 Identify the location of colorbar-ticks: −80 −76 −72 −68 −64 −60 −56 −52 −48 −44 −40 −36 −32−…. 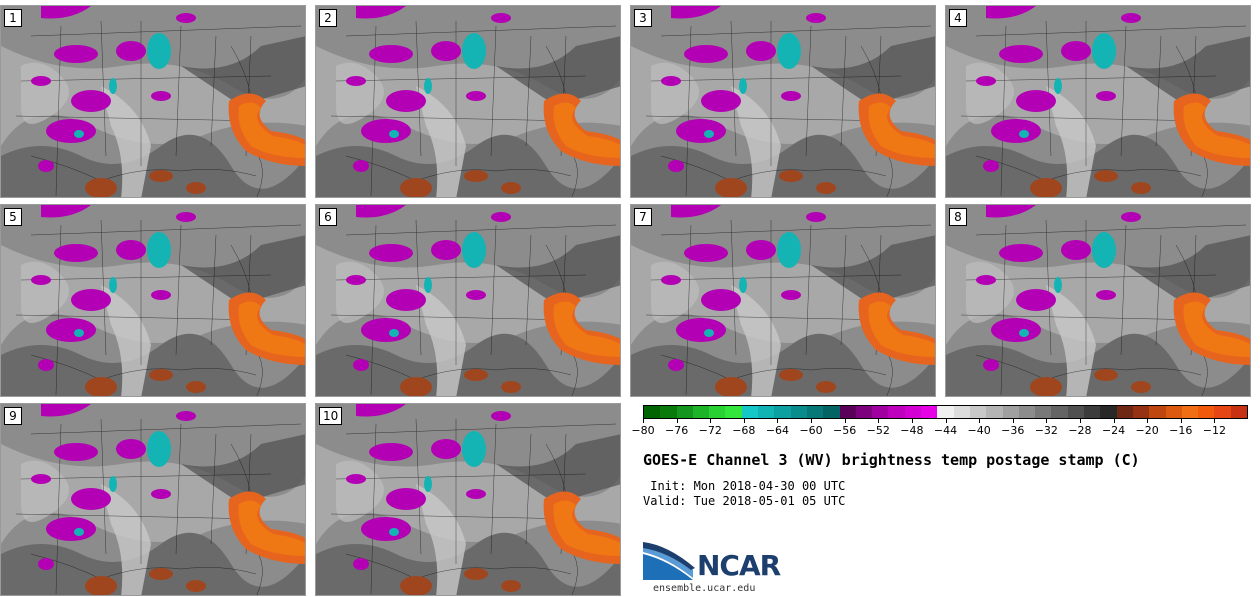
(939, 431).